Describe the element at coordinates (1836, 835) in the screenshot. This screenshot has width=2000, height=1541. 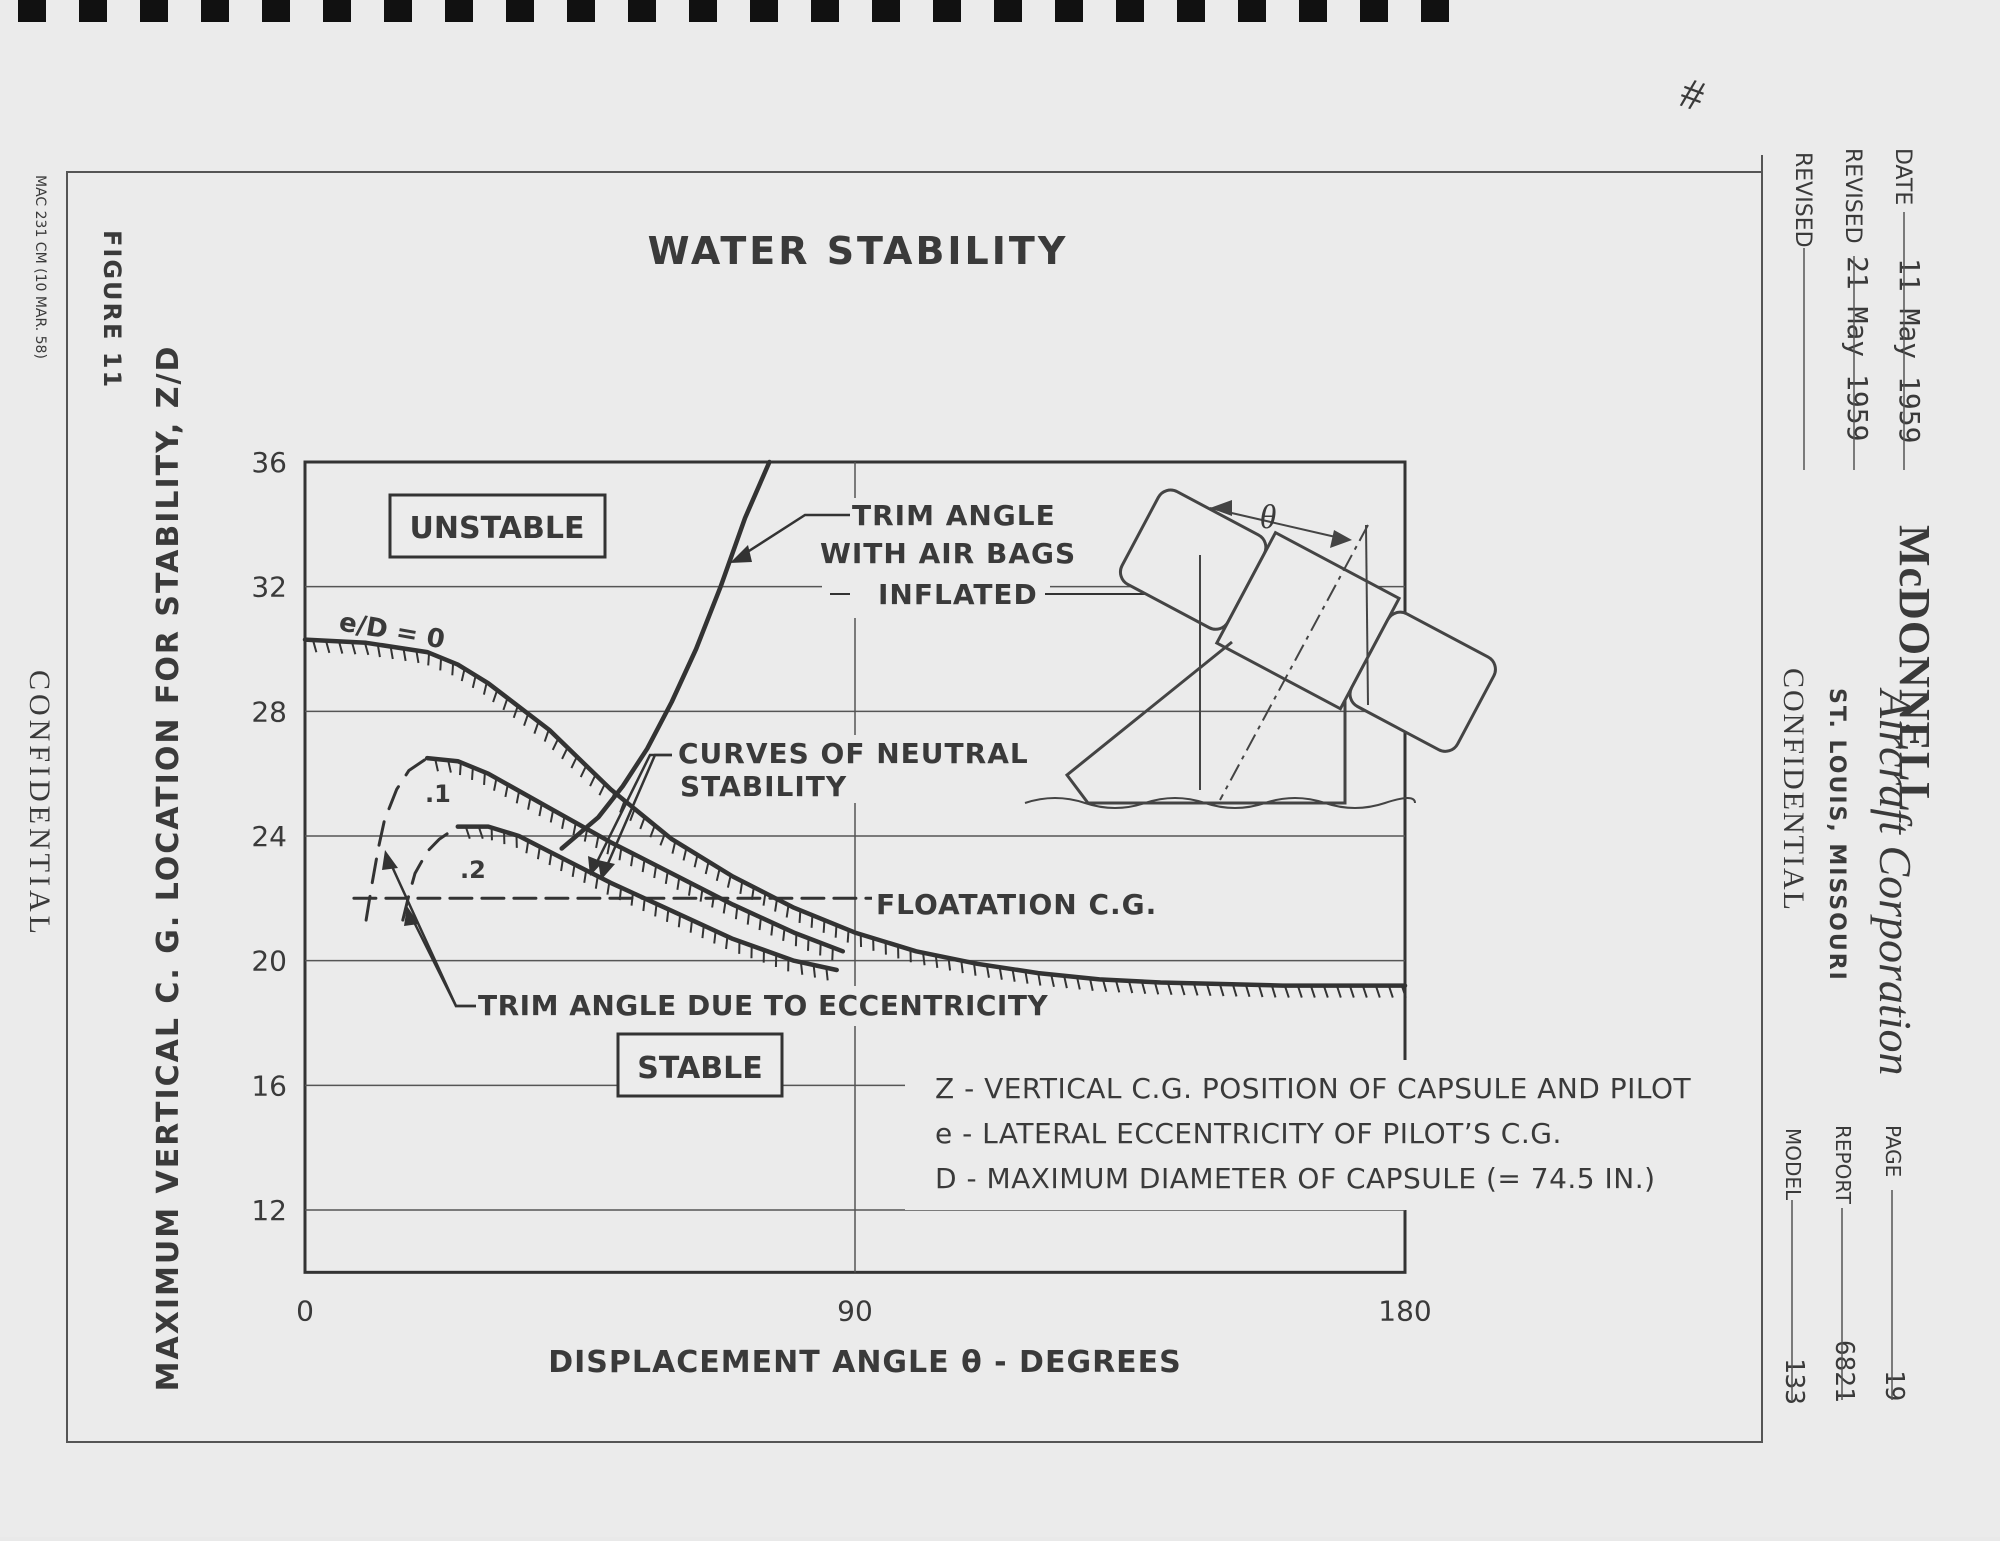
I see `location: ST. LOUIS, MISSOURI` at that location.